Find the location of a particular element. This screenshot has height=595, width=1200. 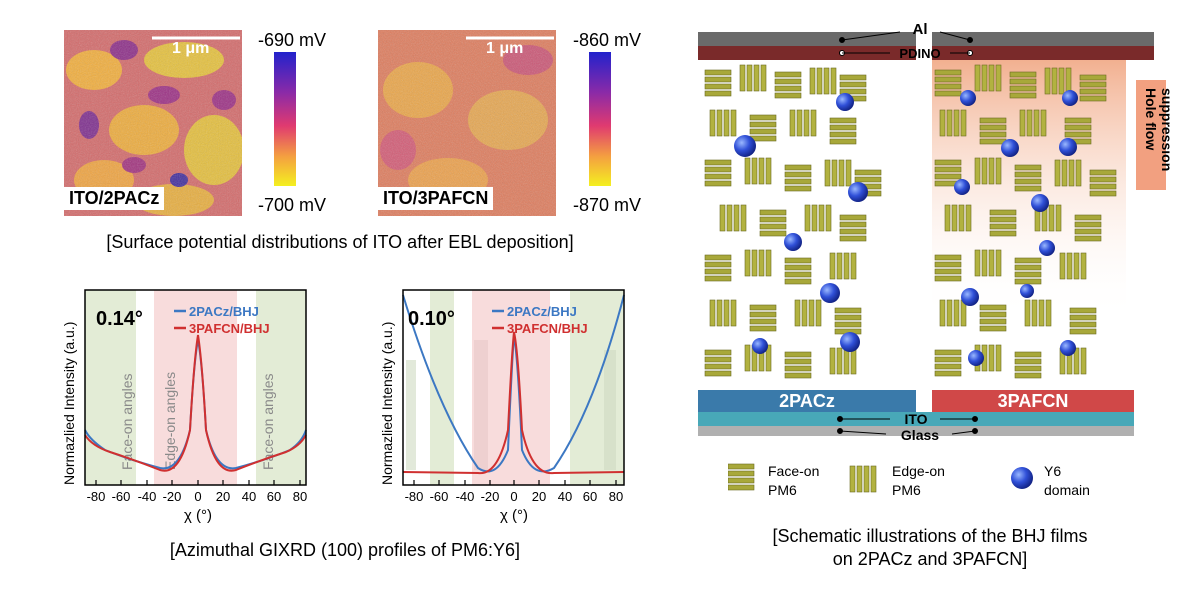

pdino-label: PDINO is located at coordinates (919, 53).